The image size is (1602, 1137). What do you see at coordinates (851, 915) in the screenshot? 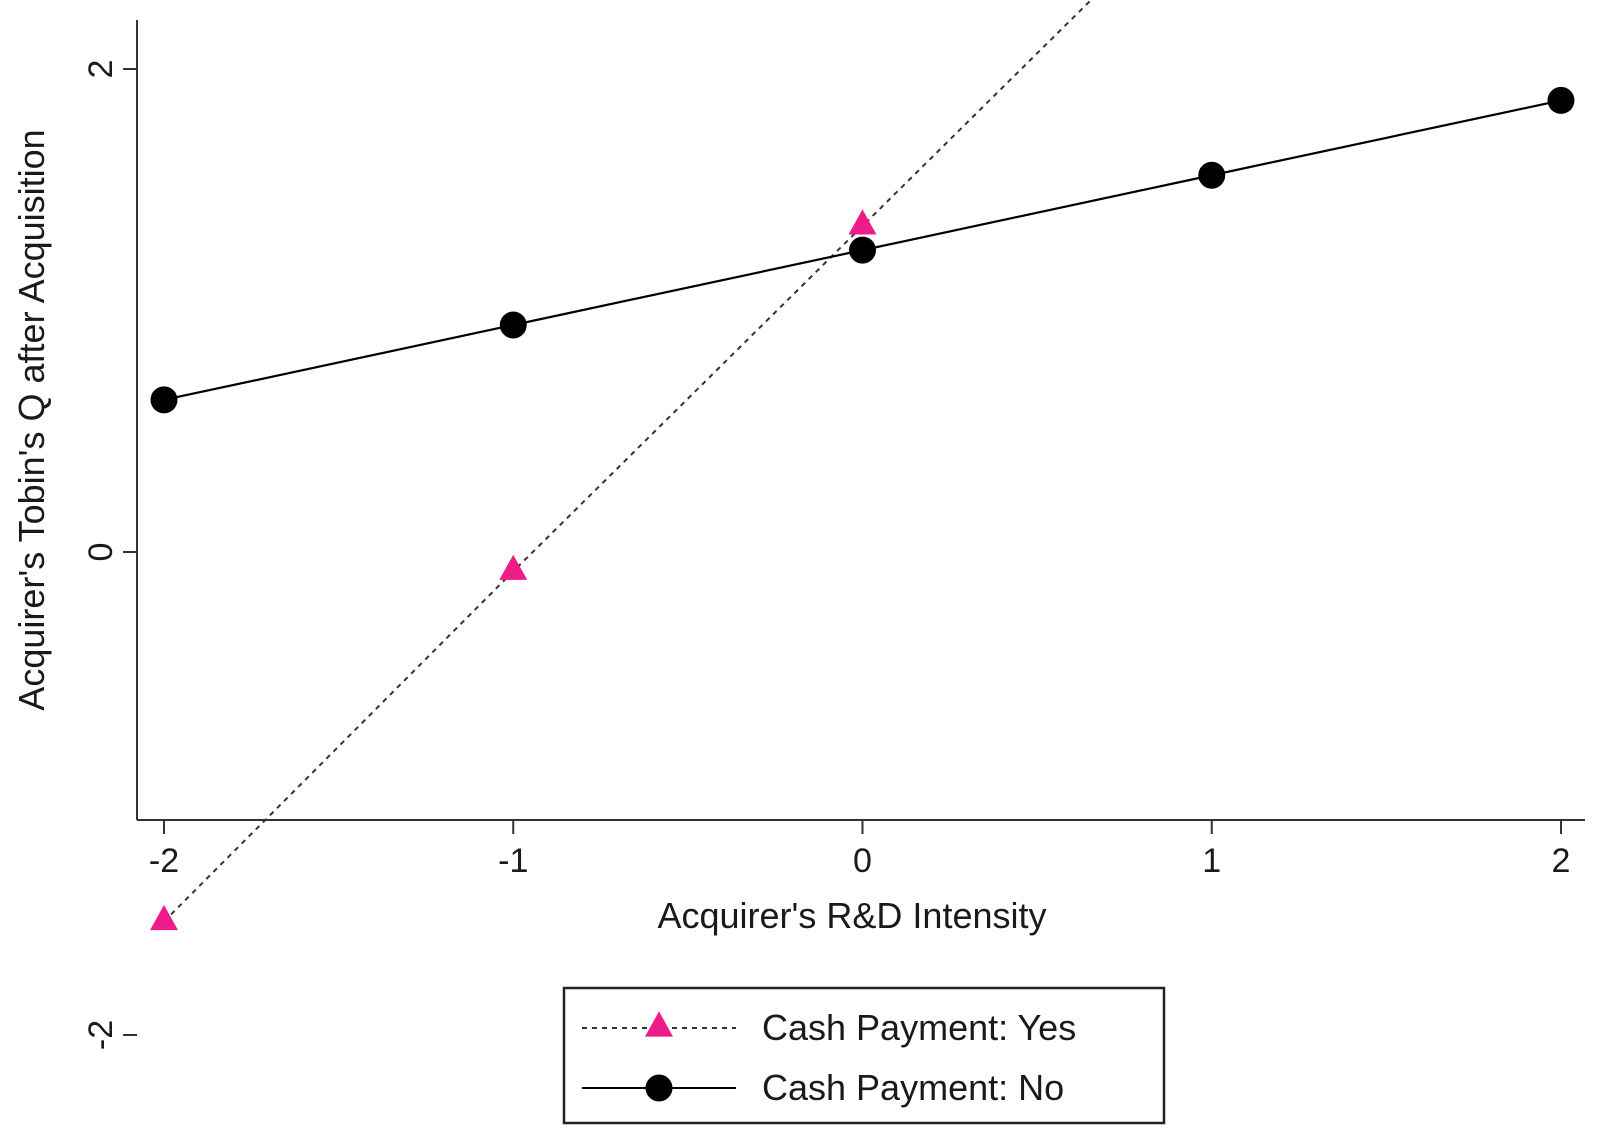
I see `x-axis-title: Acquirer's R&D Intensity` at bounding box center [851, 915].